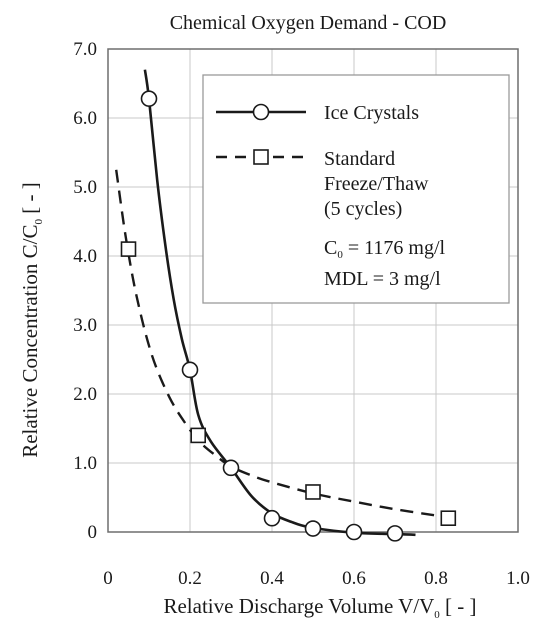  I want to click on y-tick-label: 6.0, so click(85, 118).